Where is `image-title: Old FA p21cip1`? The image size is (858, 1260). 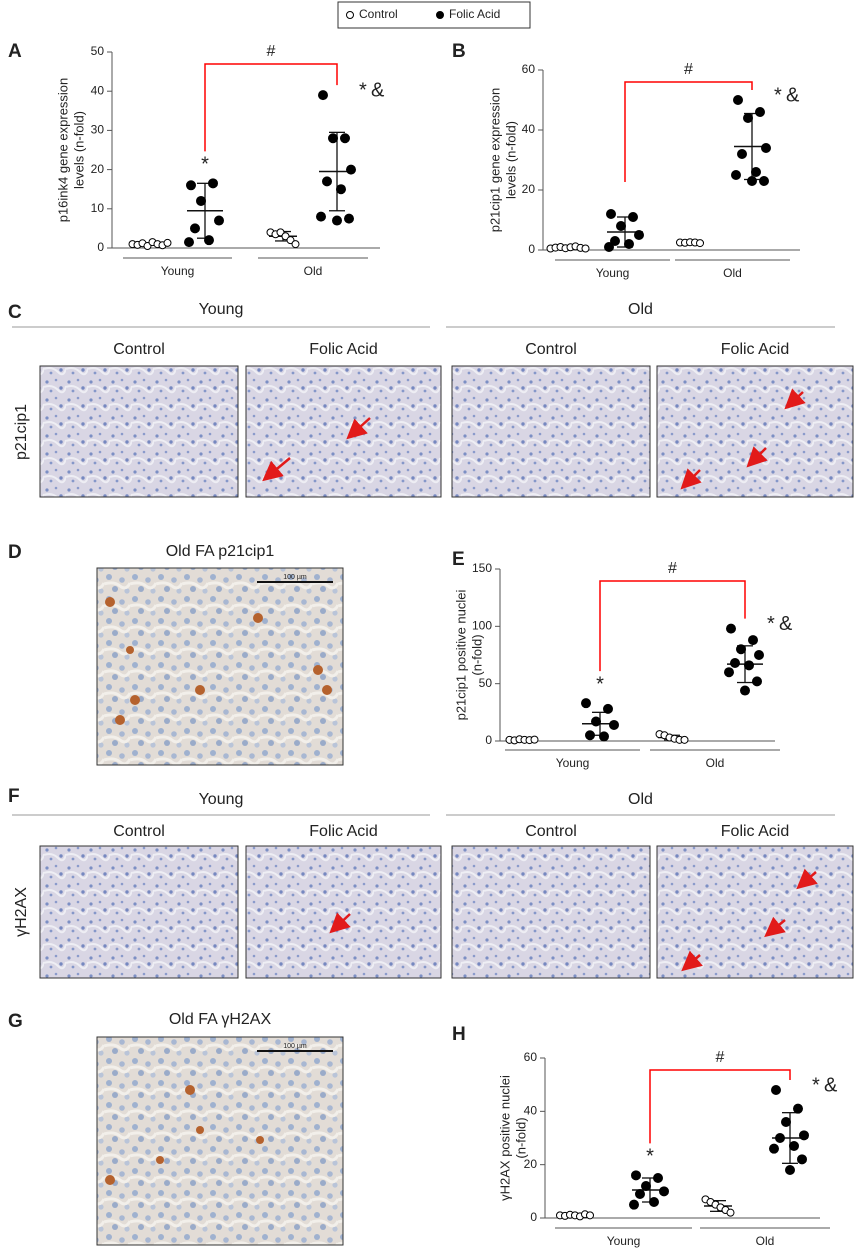
image-title: Old FA p21cip1 is located at coordinates (220, 551).